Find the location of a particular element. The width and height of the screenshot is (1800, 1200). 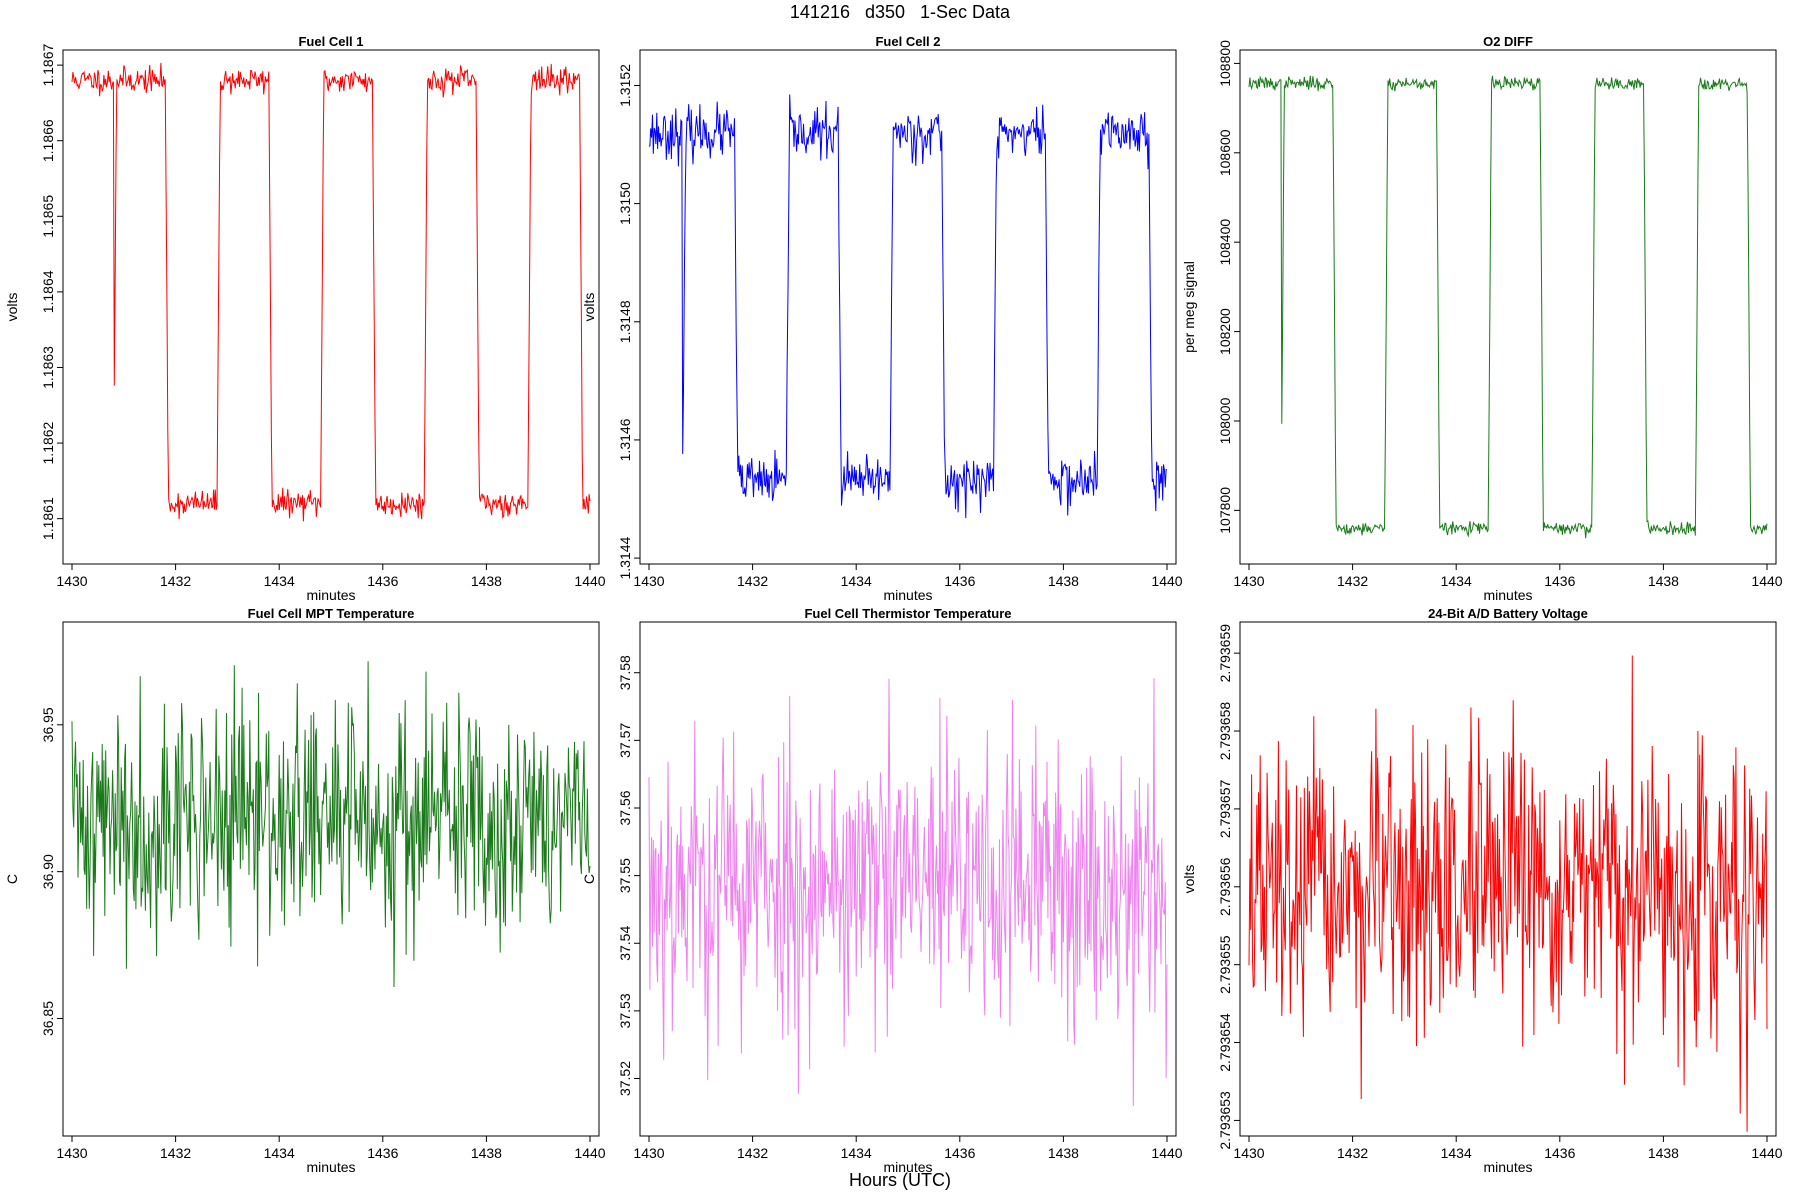

y-tick-label: 108200 is located at coordinates (1225, 331).